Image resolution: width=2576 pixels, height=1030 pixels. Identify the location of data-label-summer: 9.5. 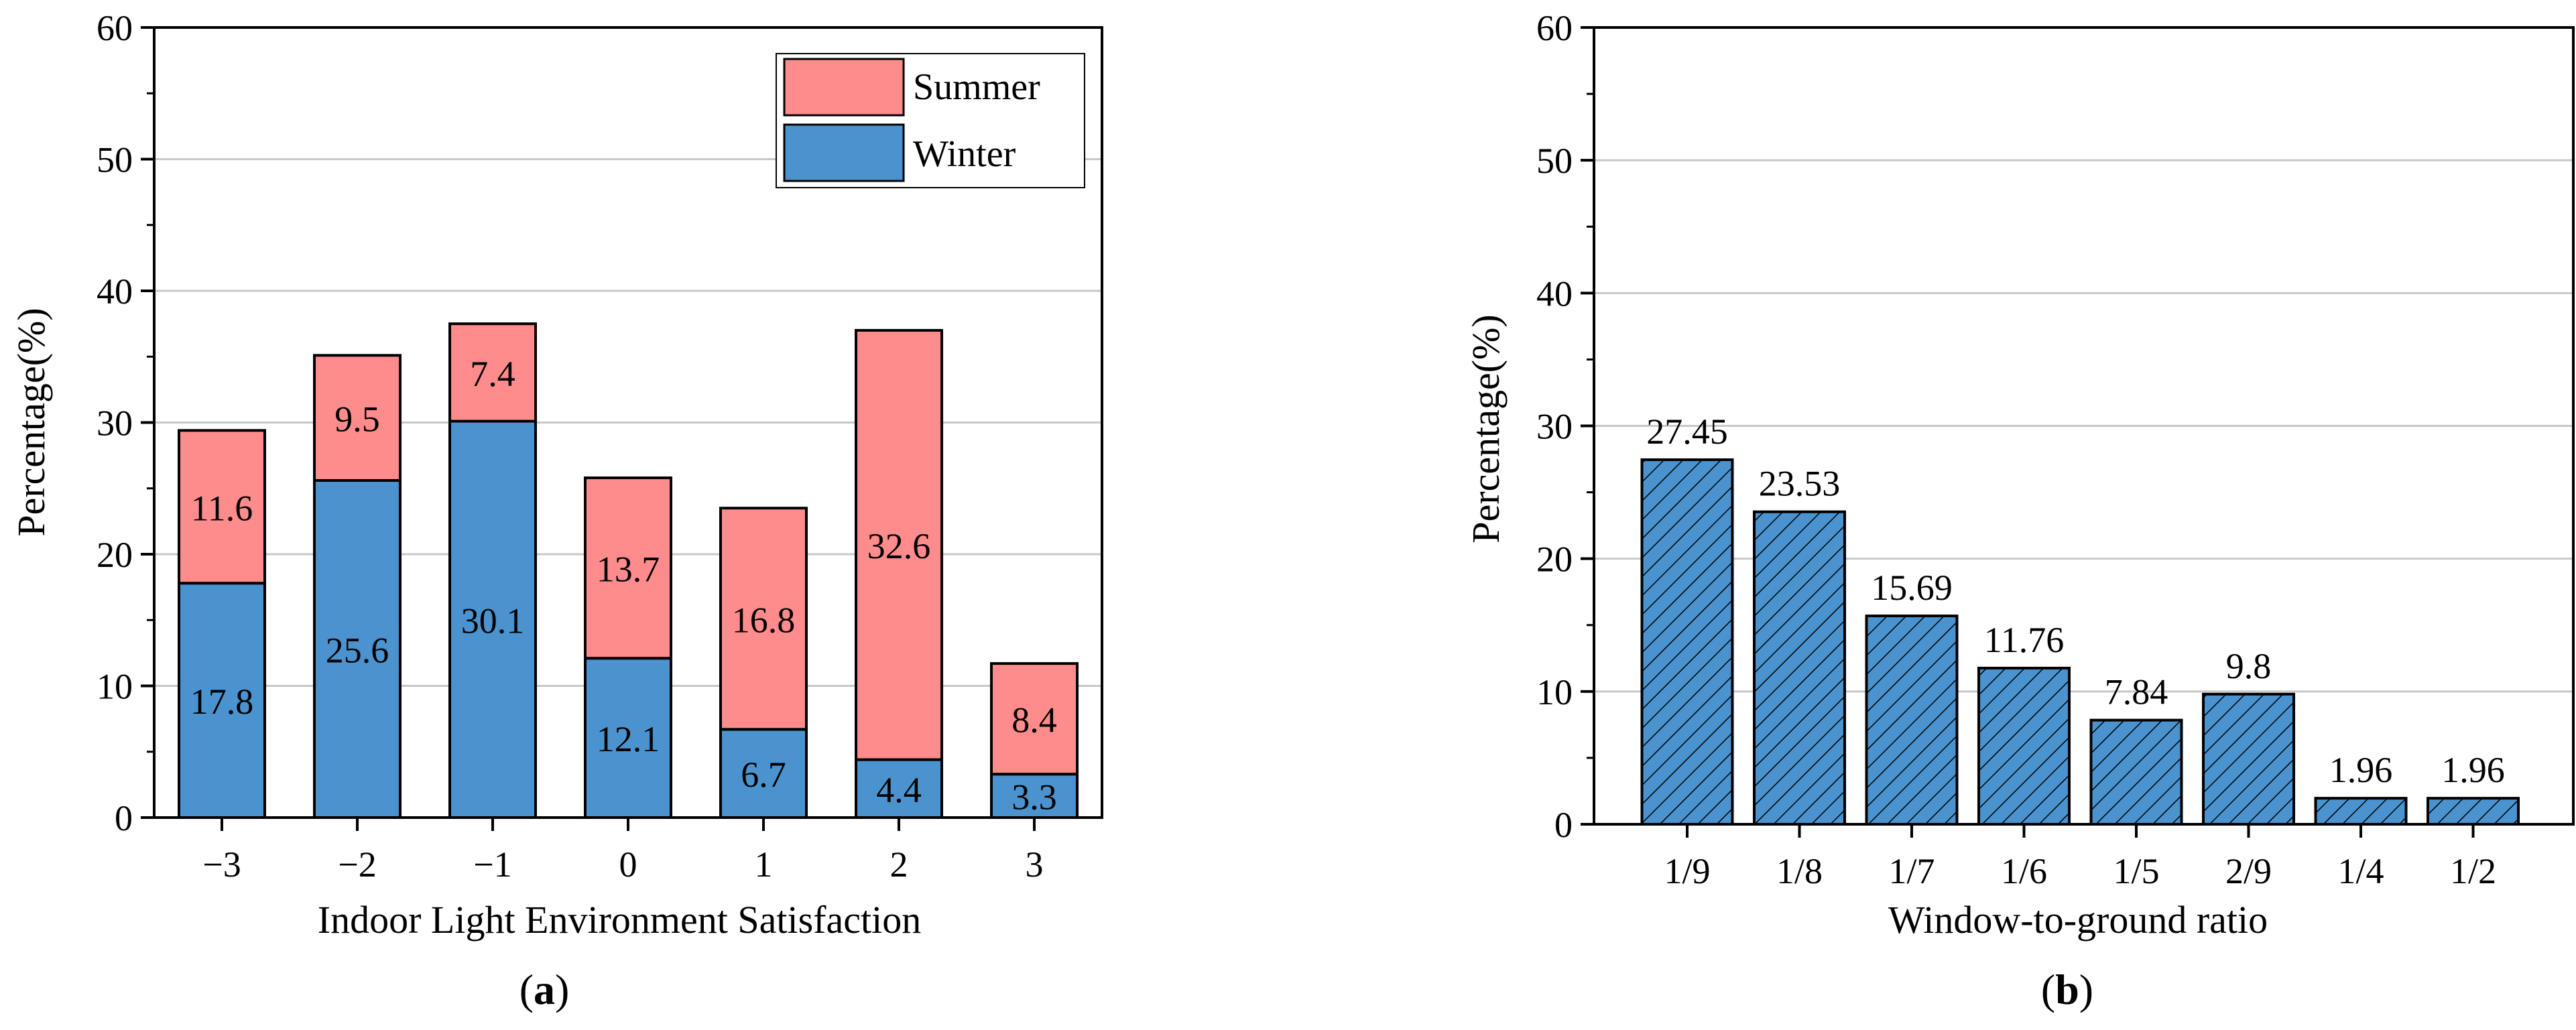
(357, 419).